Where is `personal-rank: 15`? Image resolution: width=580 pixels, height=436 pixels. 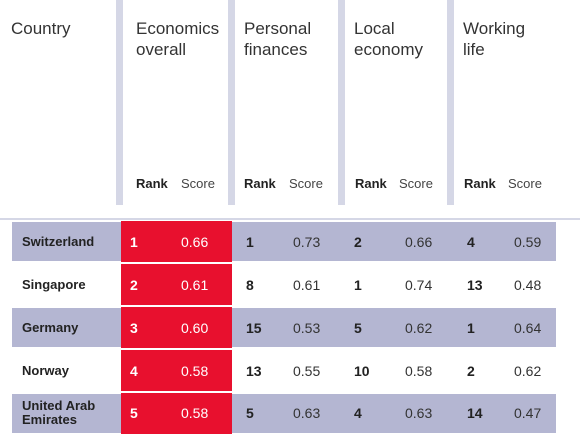 personal-rank: 15 is located at coordinates (254, 328).